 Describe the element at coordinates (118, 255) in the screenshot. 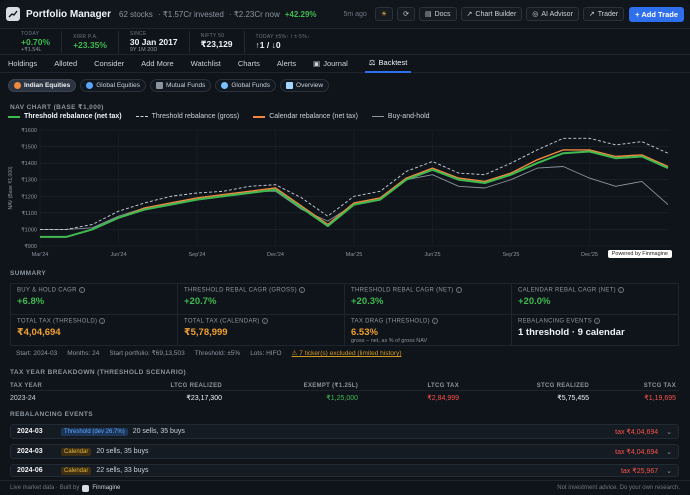

I see `x-tick-label: Jun'24` at that location.